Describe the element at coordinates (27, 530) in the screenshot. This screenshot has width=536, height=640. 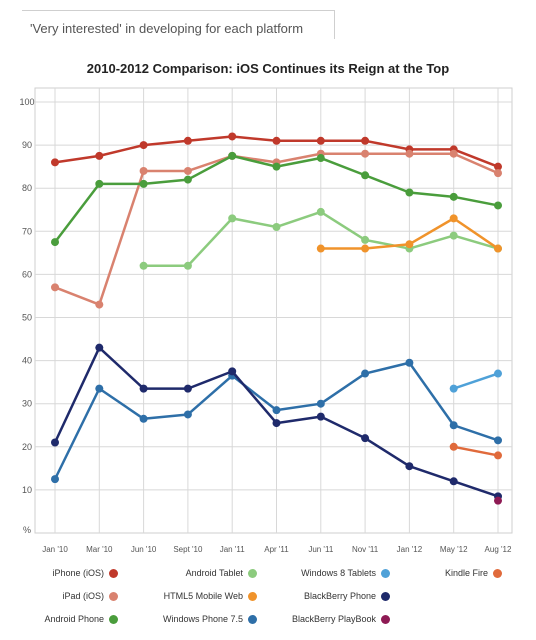
I see `y-axis-unit-label: %` at that location.